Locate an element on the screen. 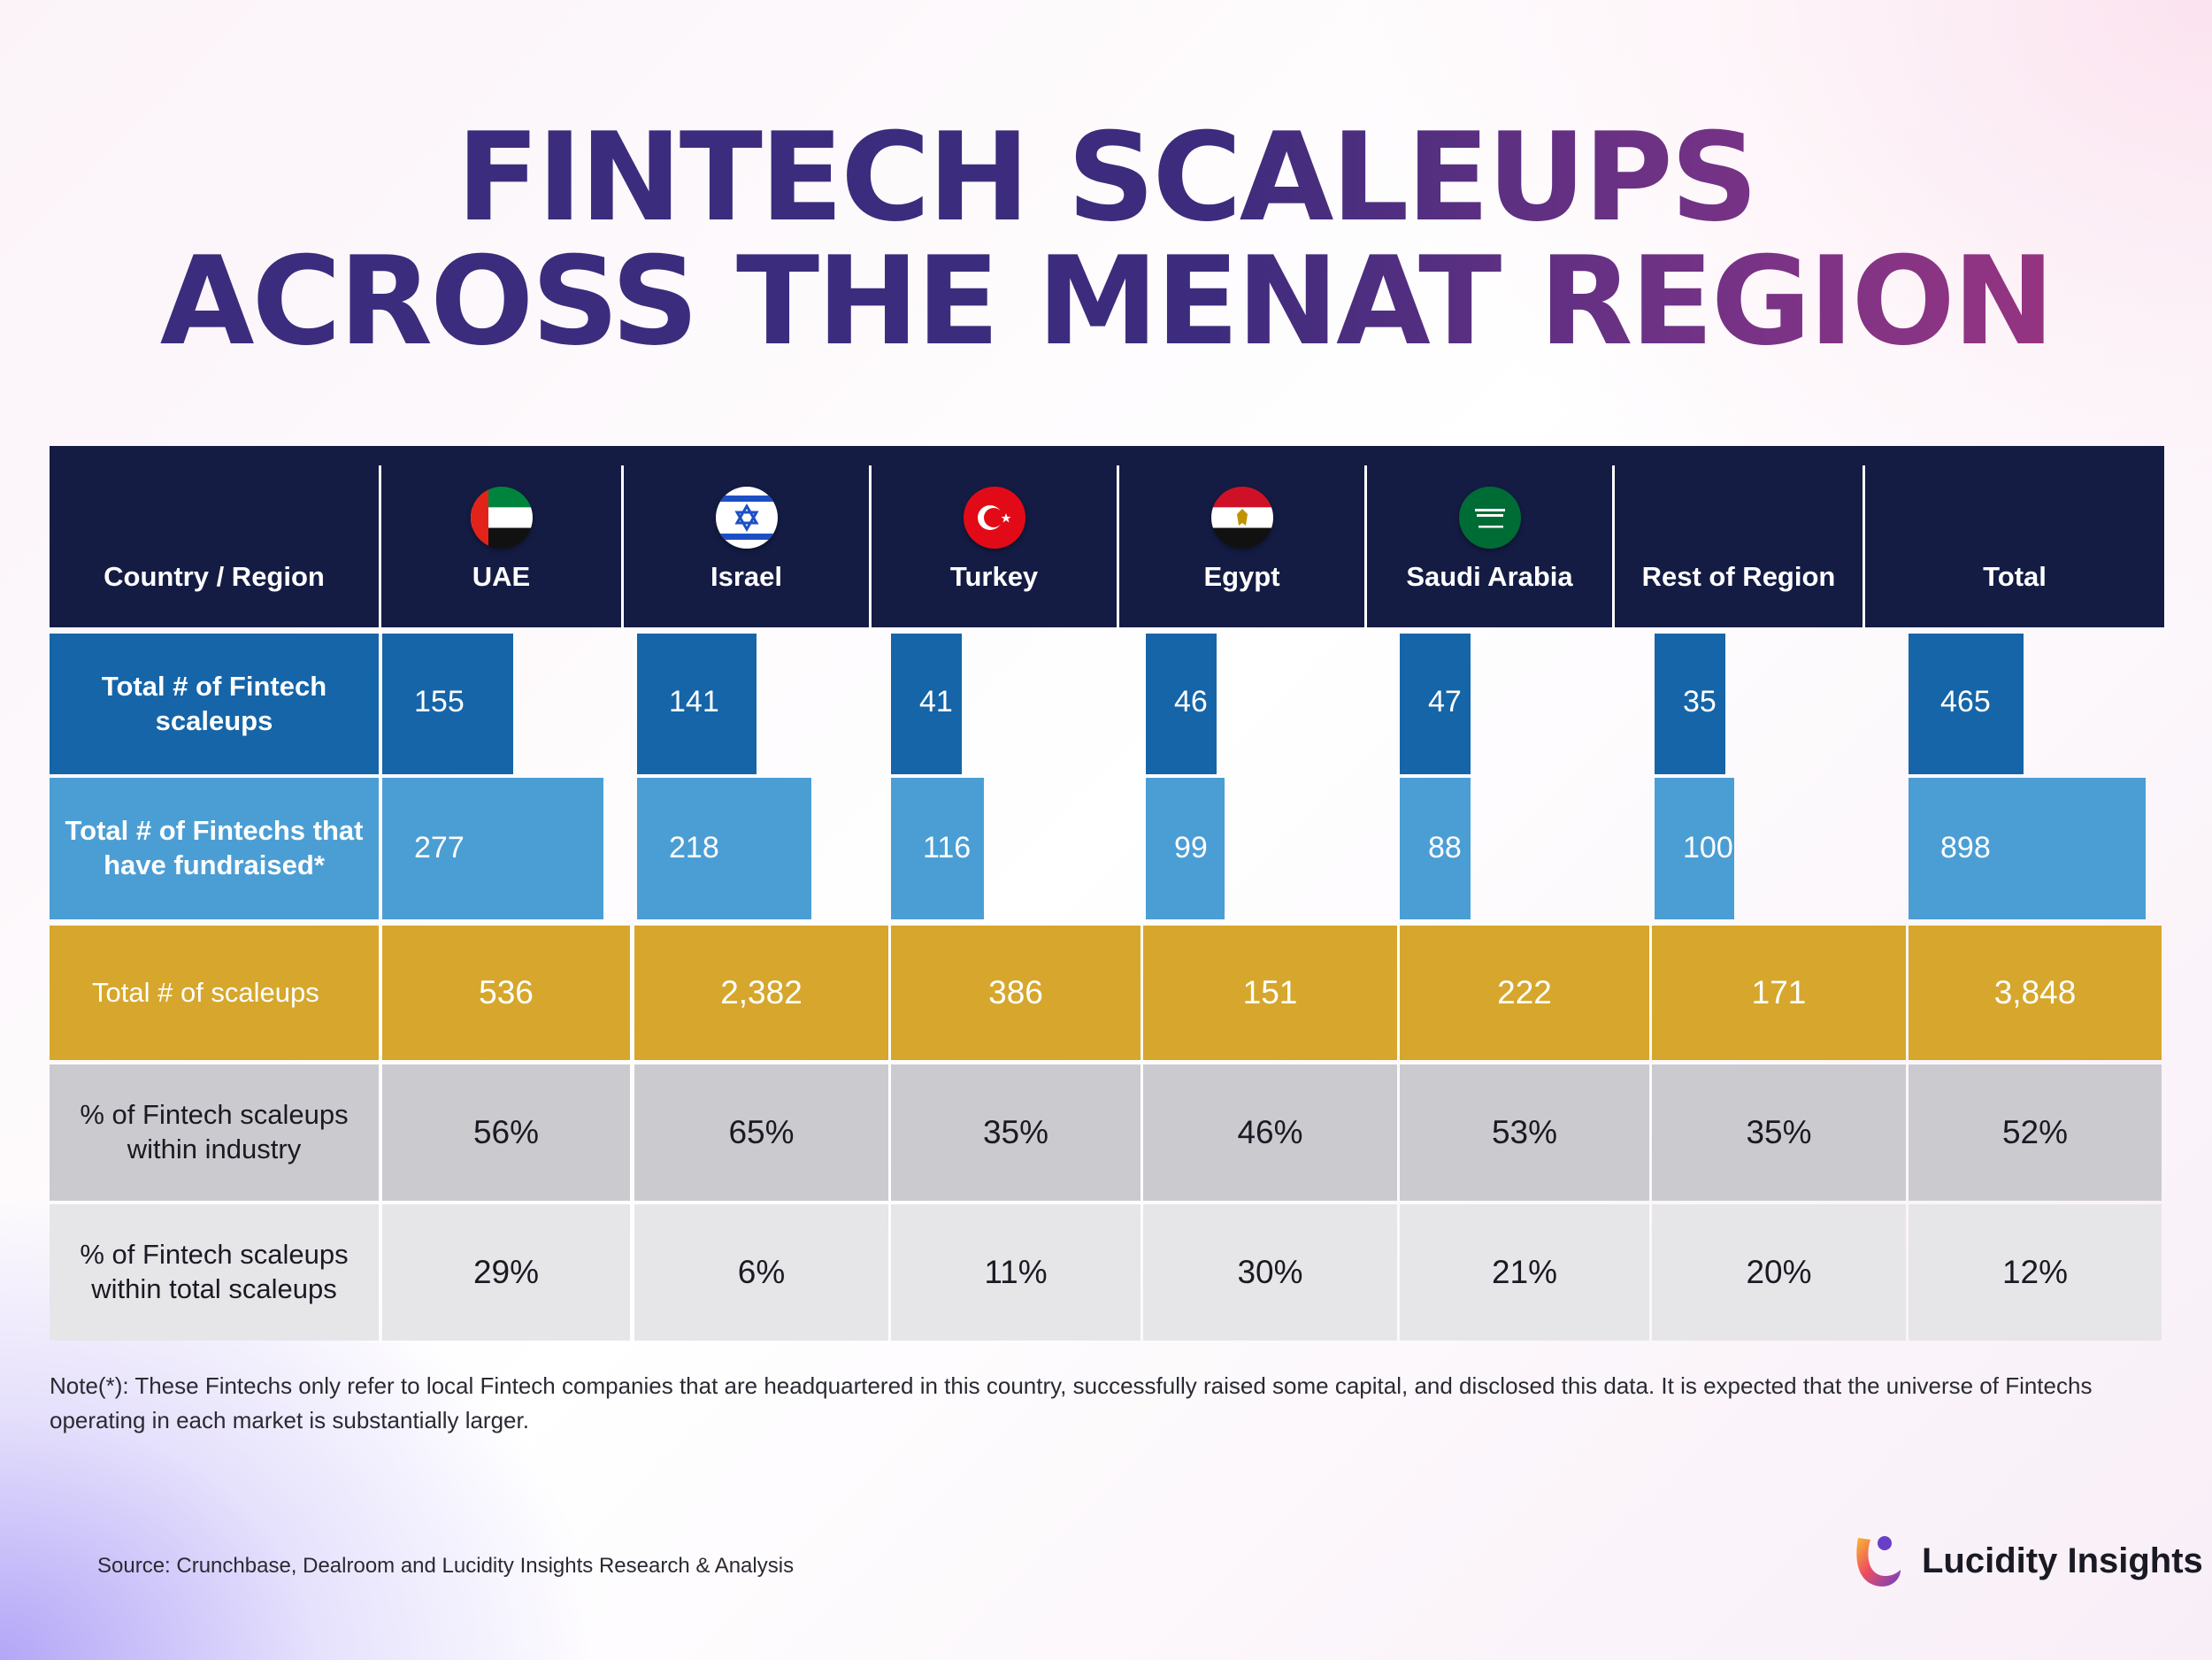 The width and height of the screenshot is (2212, 1660). bar-fundraised-1: 218 is located at coordinates (724, 848).